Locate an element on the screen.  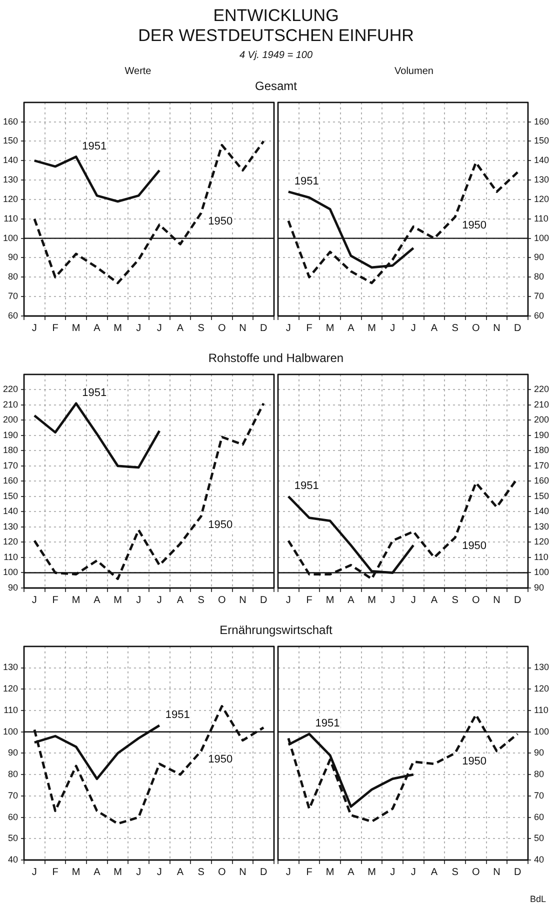
y-tick-label: 40 is located at coordinates (539, 859).